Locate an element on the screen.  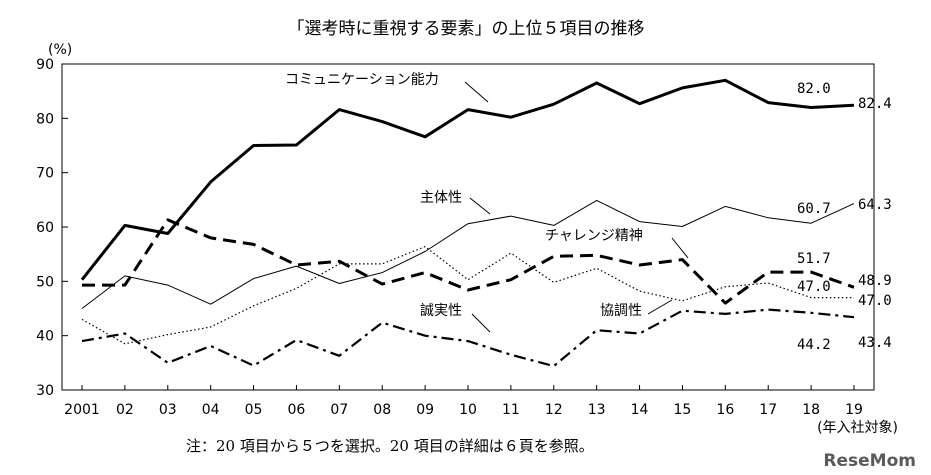
chart-title: 「選考時に重視する要素」の上位５項目の推移 is located at coordinates (466, 29).